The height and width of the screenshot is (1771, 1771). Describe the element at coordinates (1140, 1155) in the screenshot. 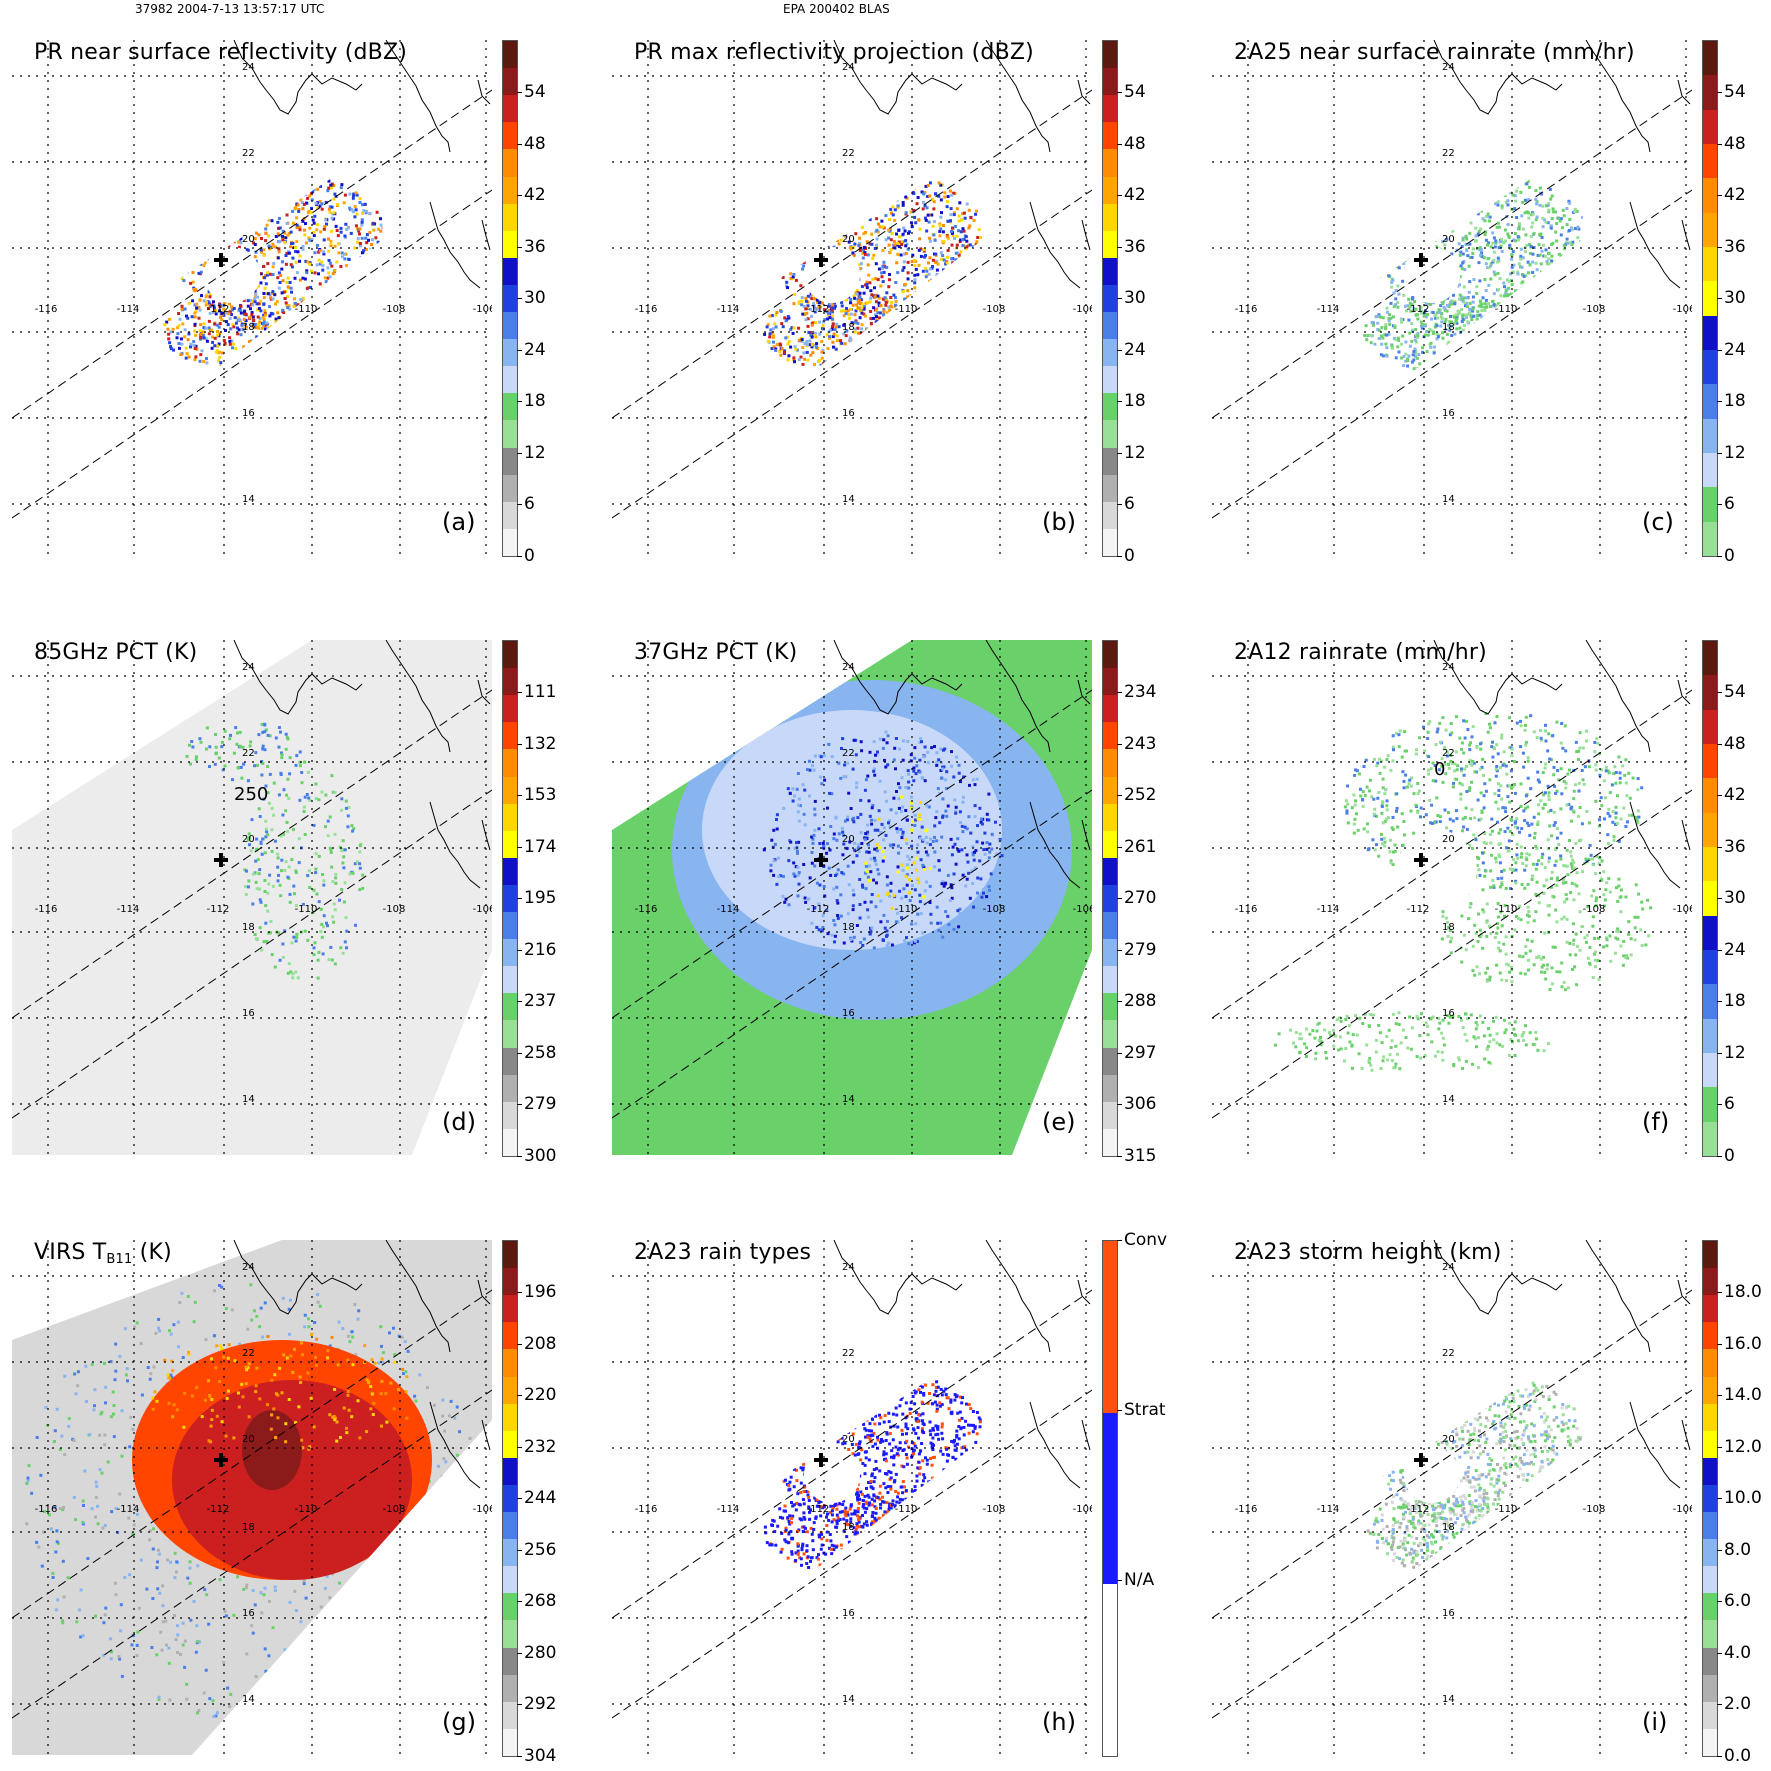

I see `colorbar-tick-label: 315` at that location.